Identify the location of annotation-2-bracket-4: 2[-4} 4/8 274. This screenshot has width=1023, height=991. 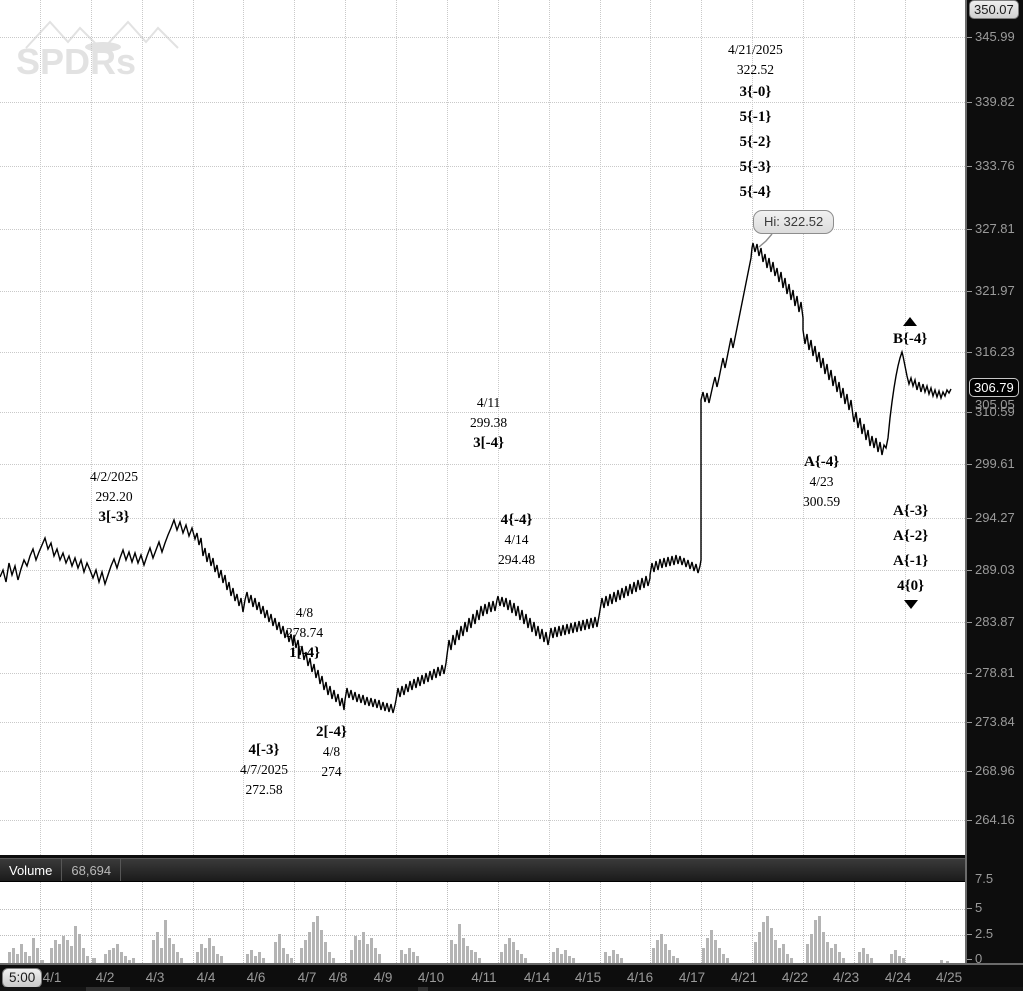
(331, 752).